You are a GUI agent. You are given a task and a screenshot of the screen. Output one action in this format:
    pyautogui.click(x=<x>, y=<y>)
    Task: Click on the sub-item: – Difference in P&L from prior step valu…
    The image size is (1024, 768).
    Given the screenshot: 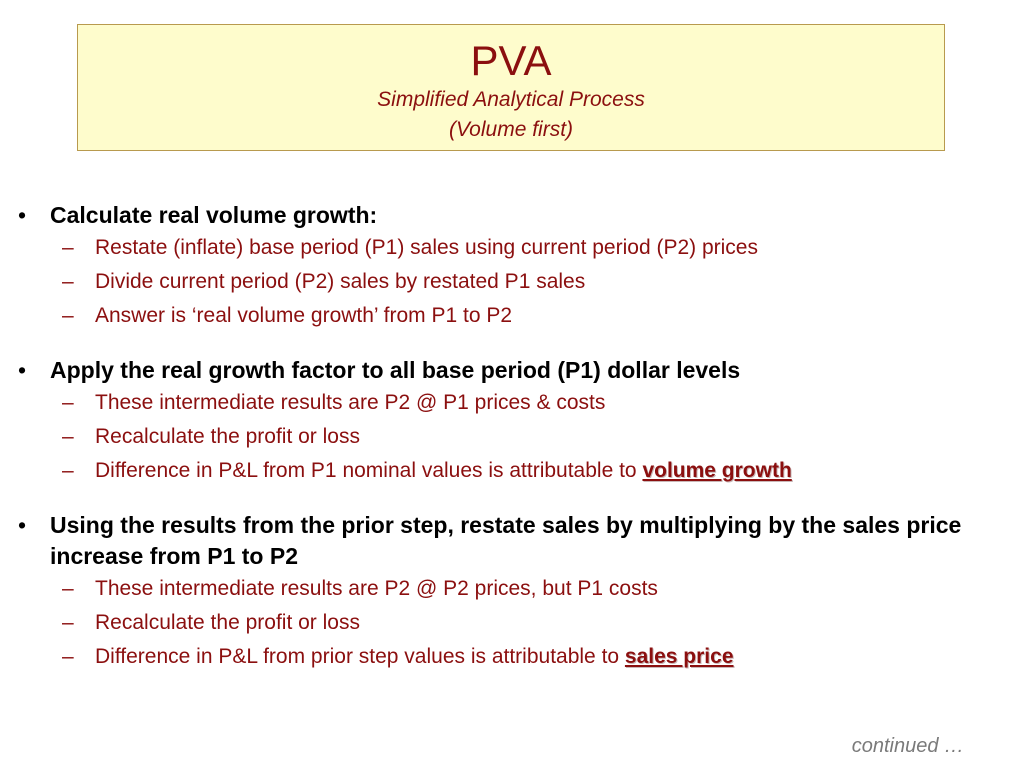 What is the action you would take?
    pyautogui.click(x=543, y=657)
    